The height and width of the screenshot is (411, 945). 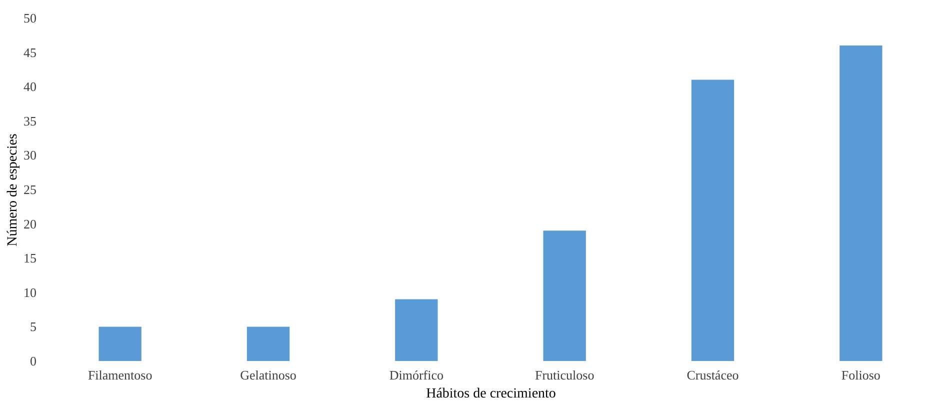 What do you see at coordinates (416, 375) in the screenshot?
I see `x-tick-label: Dimórfico` at bounding box center [416, 375].